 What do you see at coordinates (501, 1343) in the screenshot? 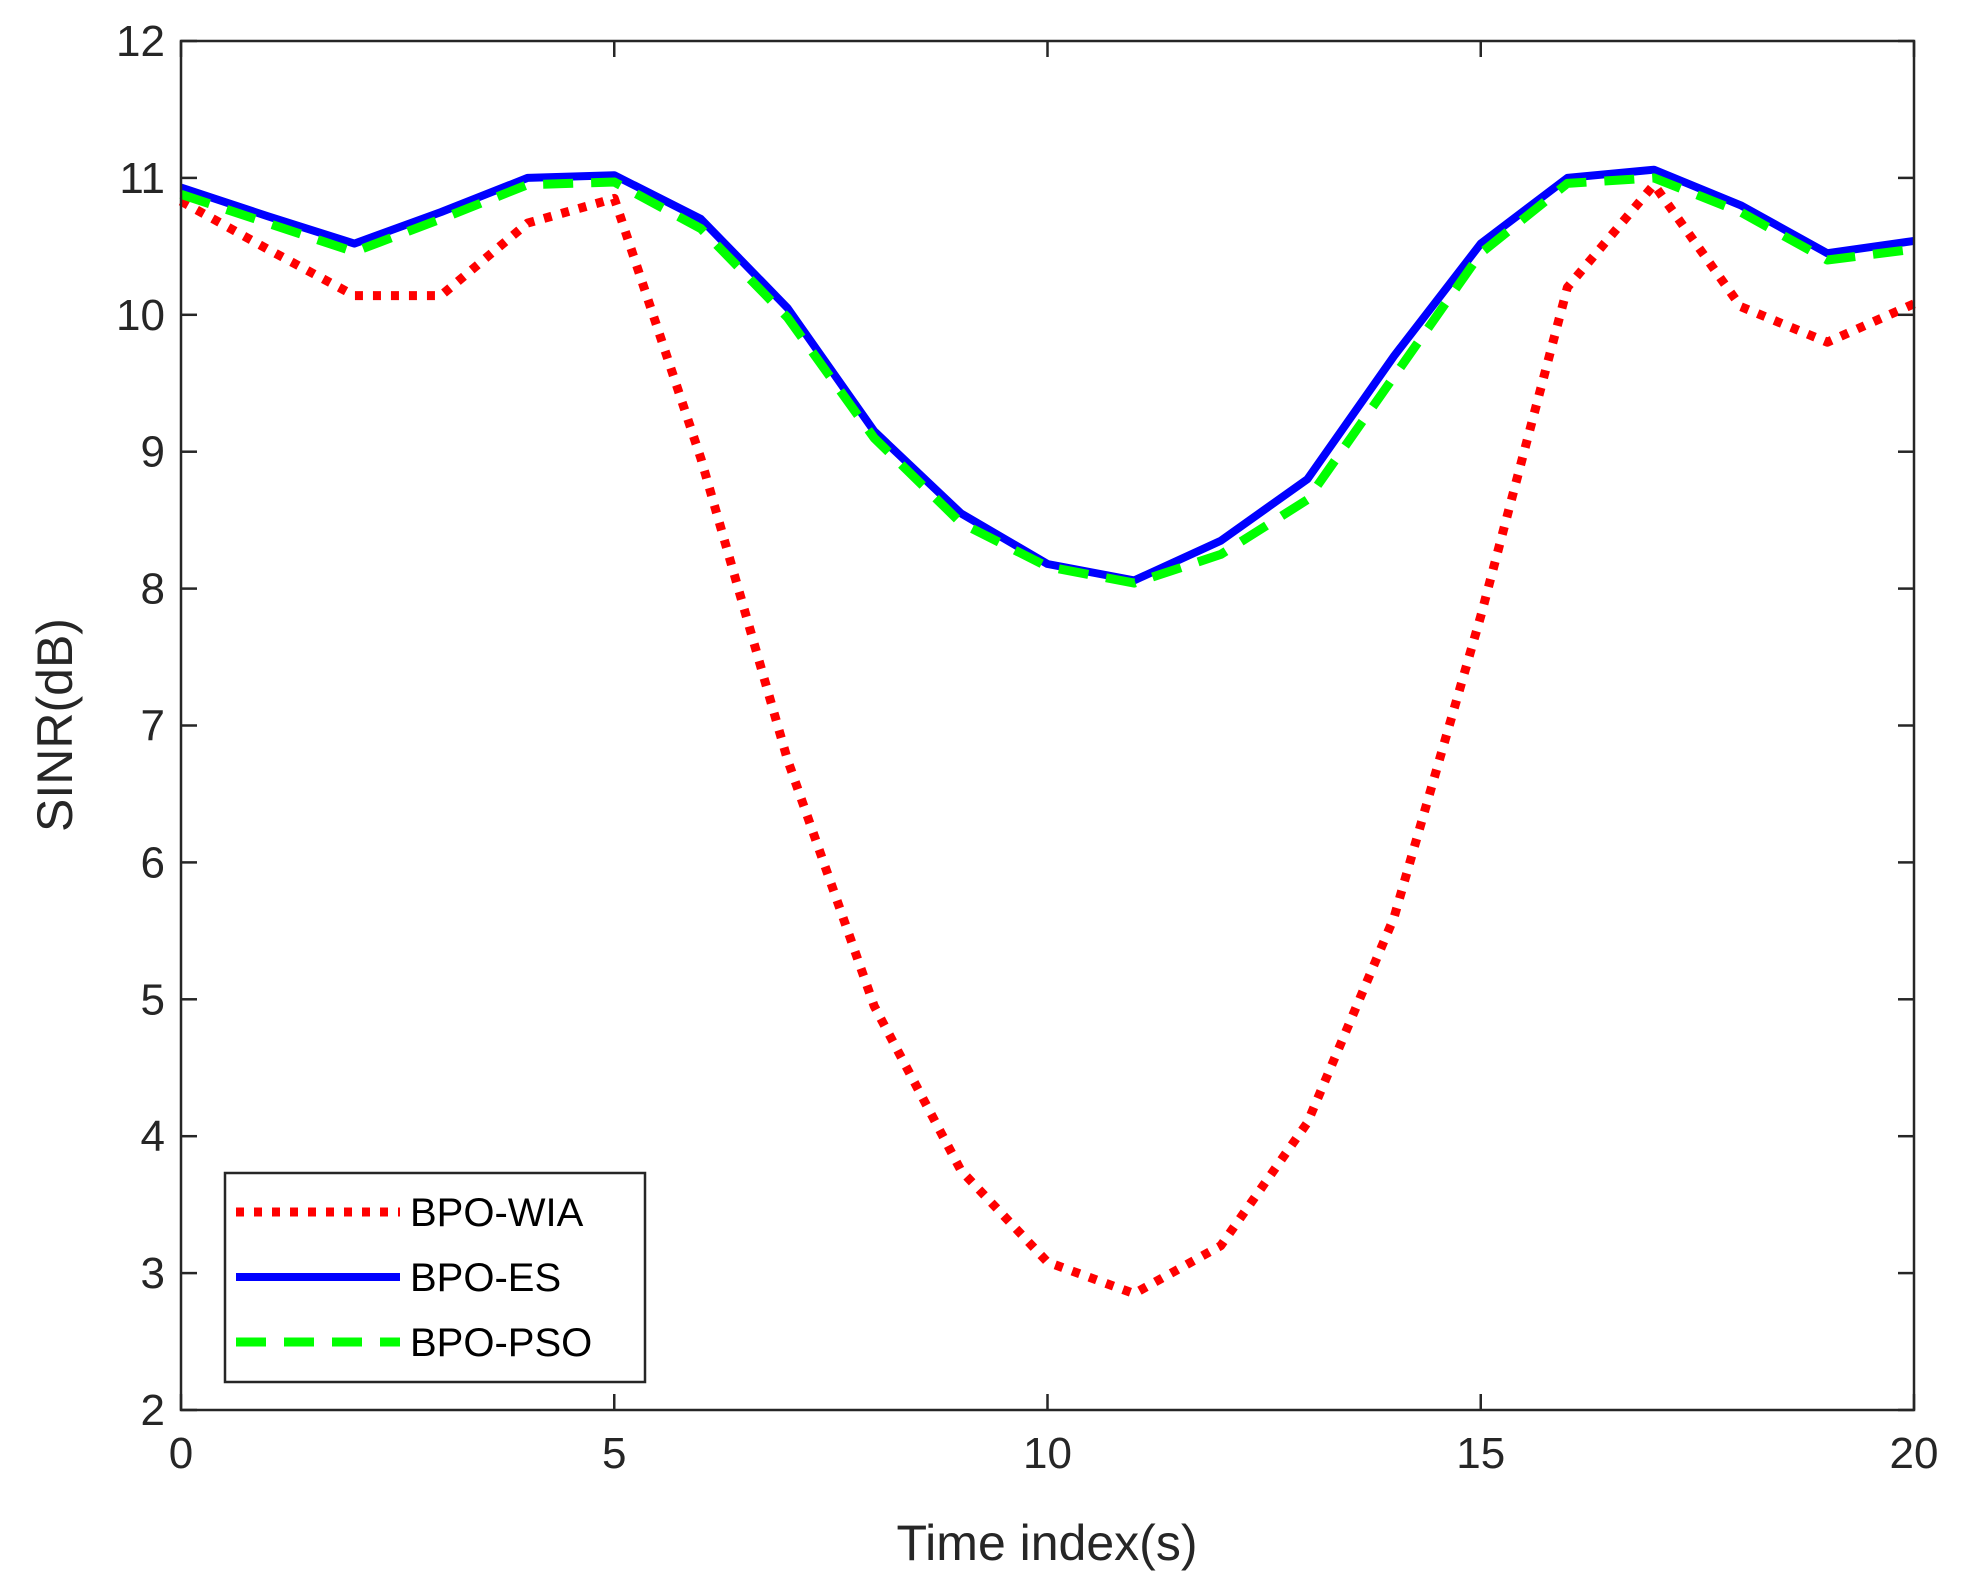
I see `legend-label-bpo-pso: BPO-PSO` at bounding box center [501, 1343].